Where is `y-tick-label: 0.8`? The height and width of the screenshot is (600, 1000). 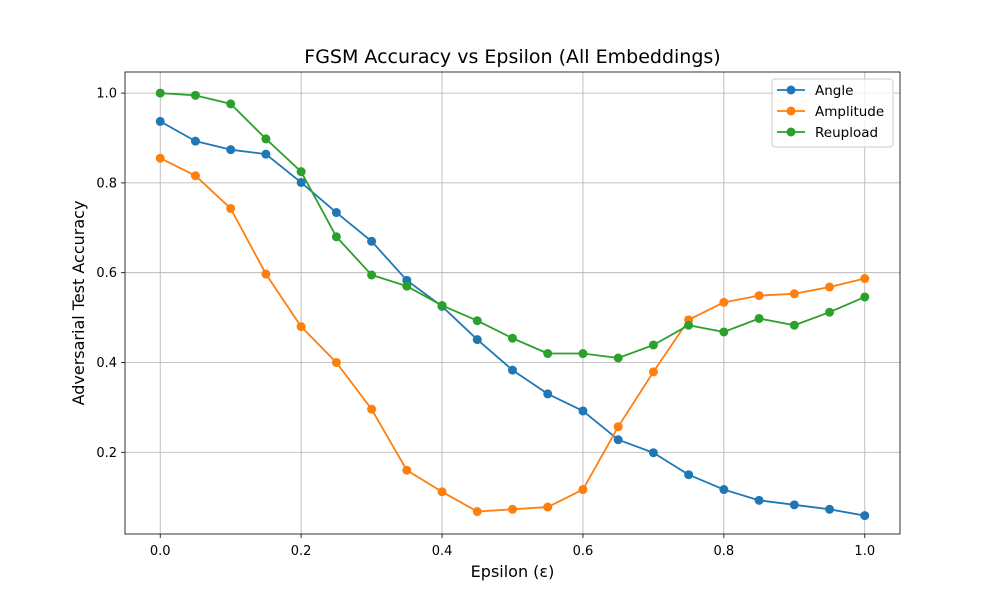
y-tick-label: 0.8 is located at coordinates (106, 183).